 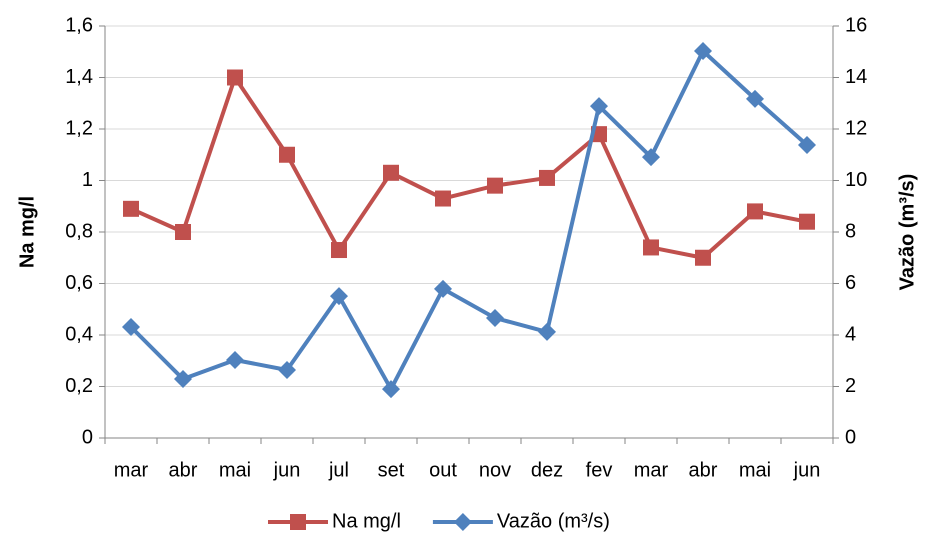 I want to click on y2-tick-label: 4, so click(x=850, y=334).